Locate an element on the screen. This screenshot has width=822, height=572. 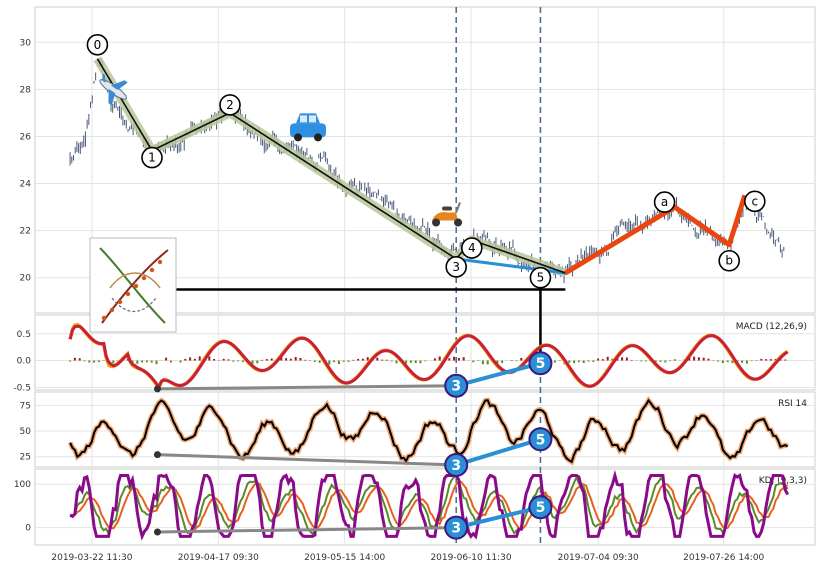
y-tick-label: 100 is located at coordinates (22, 485).